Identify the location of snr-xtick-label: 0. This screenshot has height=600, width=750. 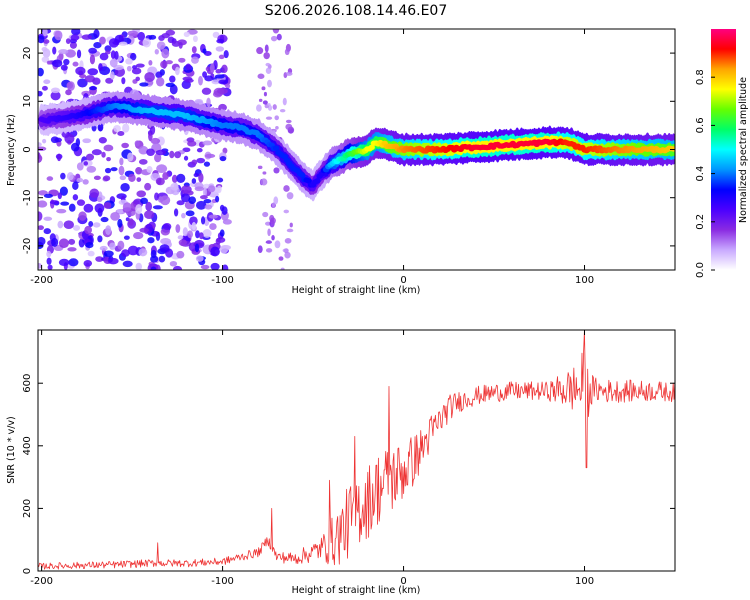
(403, 581).